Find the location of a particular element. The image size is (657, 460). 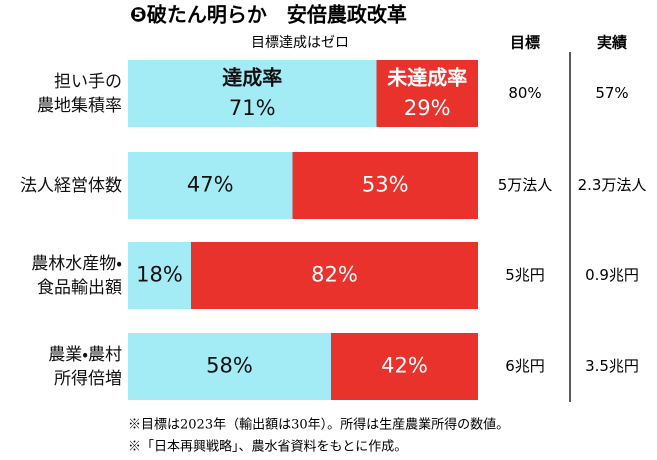

chart-title: ❺破たん明らか 安倍農政改革 is located at coordinates (268, 15).